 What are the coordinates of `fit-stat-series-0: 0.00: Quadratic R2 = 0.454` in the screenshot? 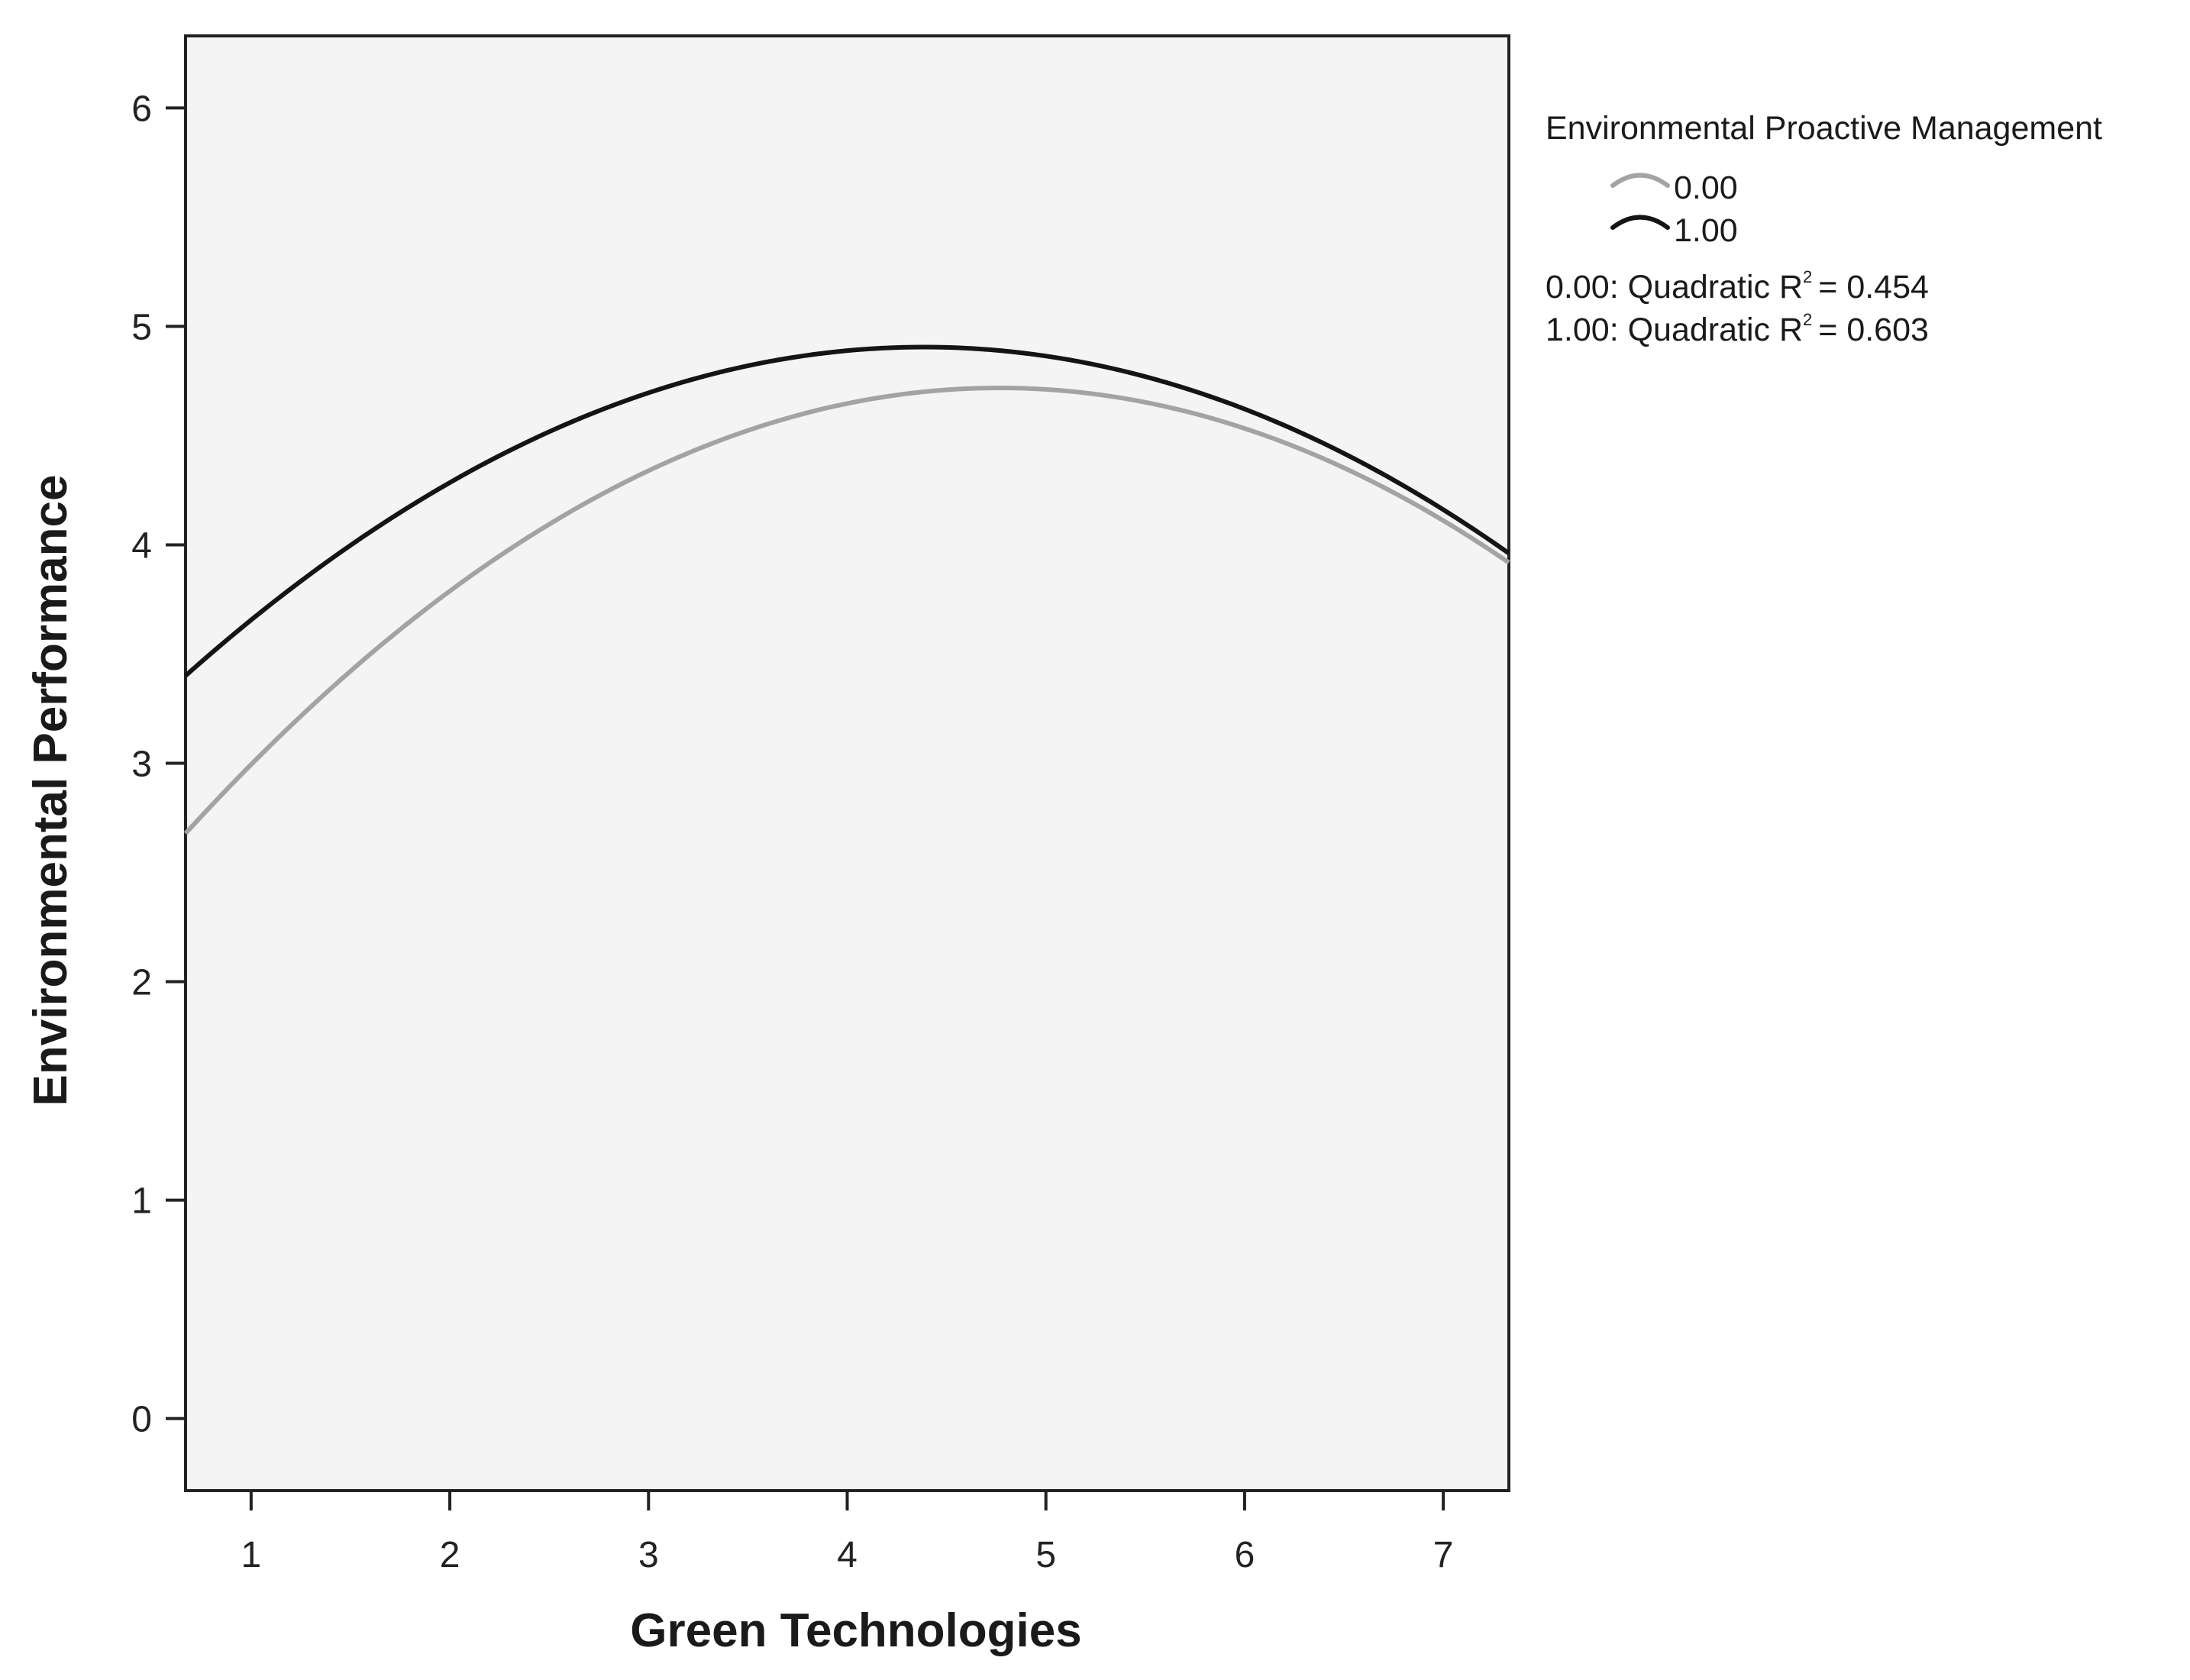 It's located at (1737, 286).